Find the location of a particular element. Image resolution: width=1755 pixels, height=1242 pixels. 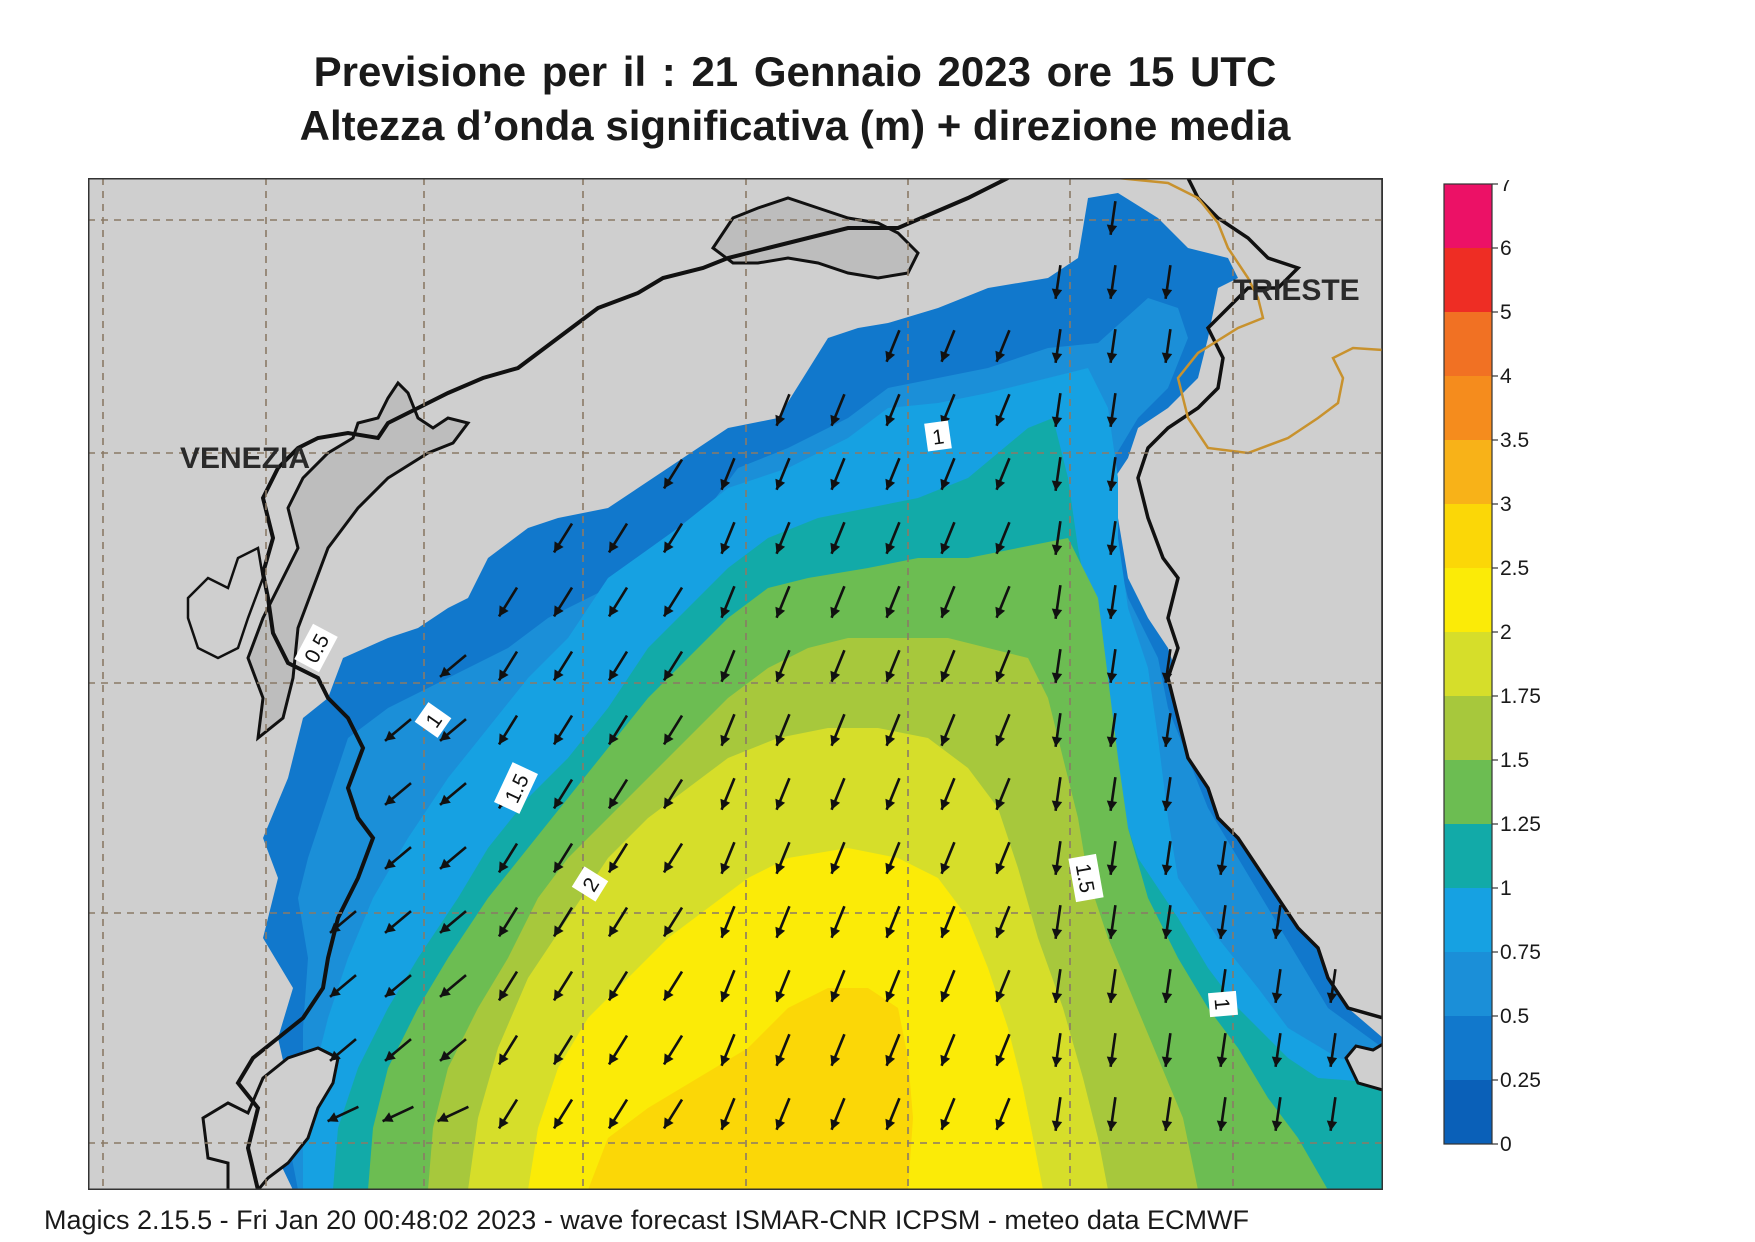

island-land is located at coordinates (1363, 1067).